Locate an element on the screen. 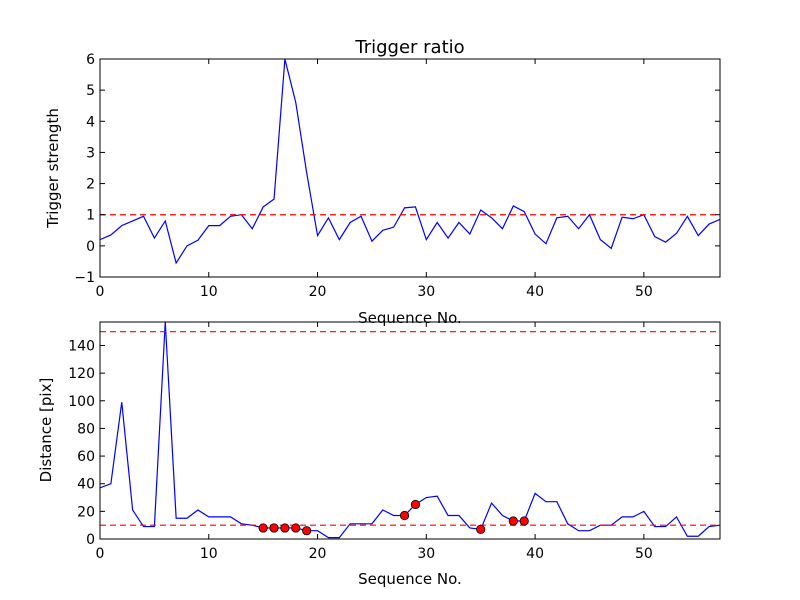 The width and height of the screenshot is (800, 600). y-tick-label: 120 is located at coordinates (81, 374).